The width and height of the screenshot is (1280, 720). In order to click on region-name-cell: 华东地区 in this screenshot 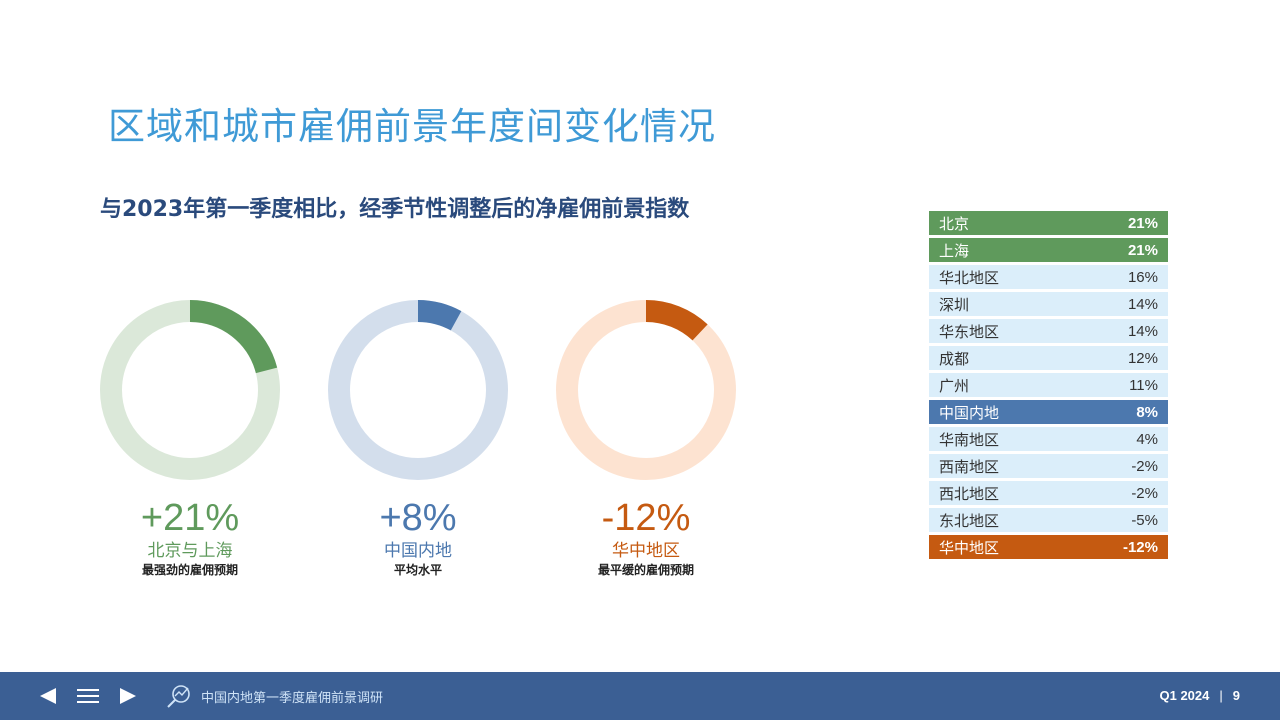, I will do `click(1000, 331)`.